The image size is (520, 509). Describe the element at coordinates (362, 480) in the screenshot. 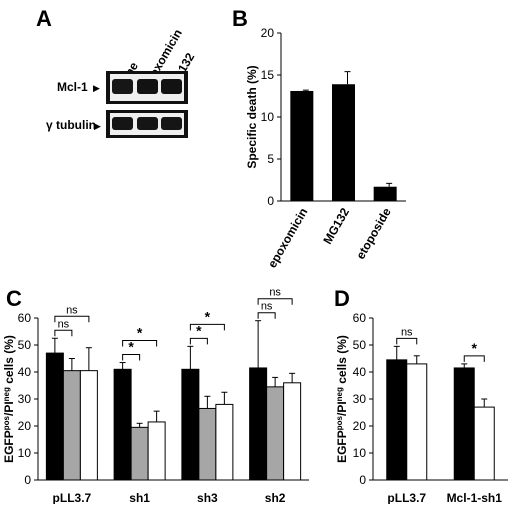

I see `chart-d-ytick-label: 0` at that location.